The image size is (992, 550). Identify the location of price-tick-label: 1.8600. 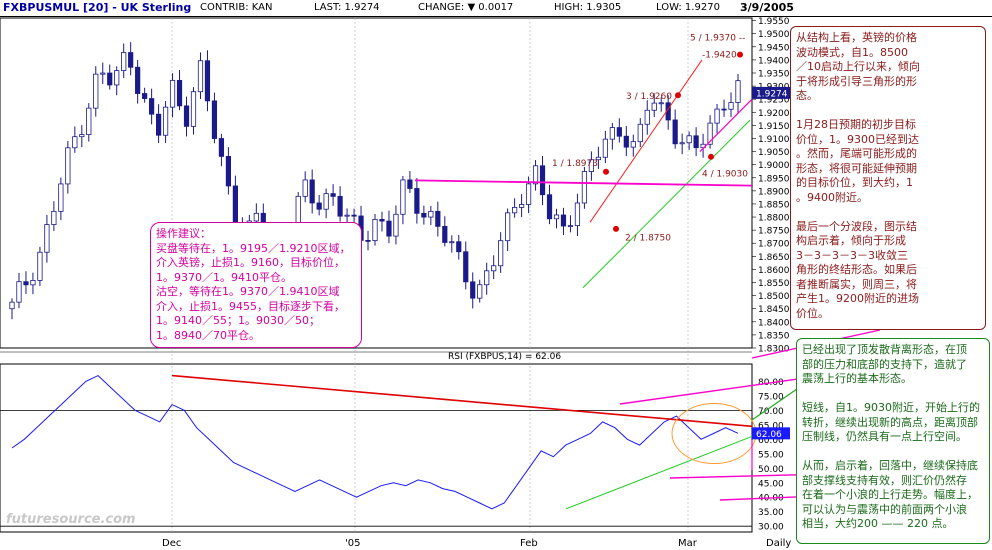
(774, 271).